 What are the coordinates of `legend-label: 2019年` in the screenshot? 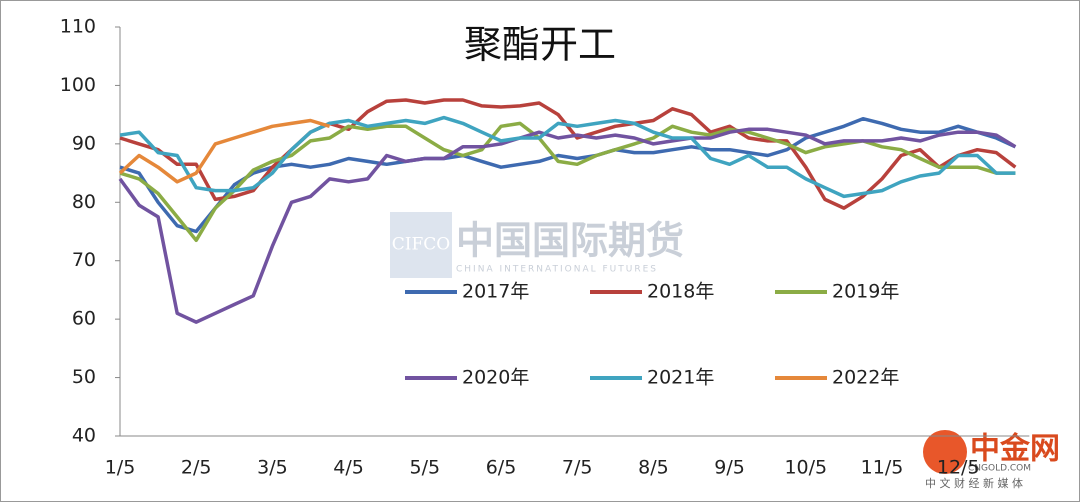 It's located at (865, 292).